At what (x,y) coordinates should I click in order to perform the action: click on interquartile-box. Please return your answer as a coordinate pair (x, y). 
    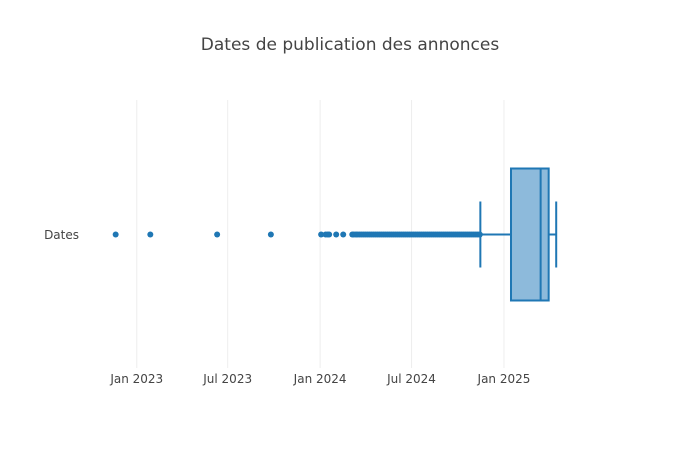
    Looking at the image, I should click on (529, 234).